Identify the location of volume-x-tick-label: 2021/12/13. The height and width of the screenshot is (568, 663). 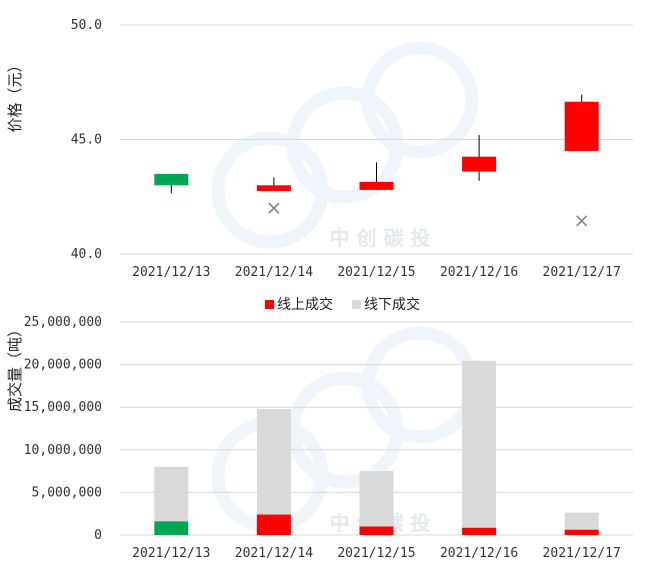
(171, 553).